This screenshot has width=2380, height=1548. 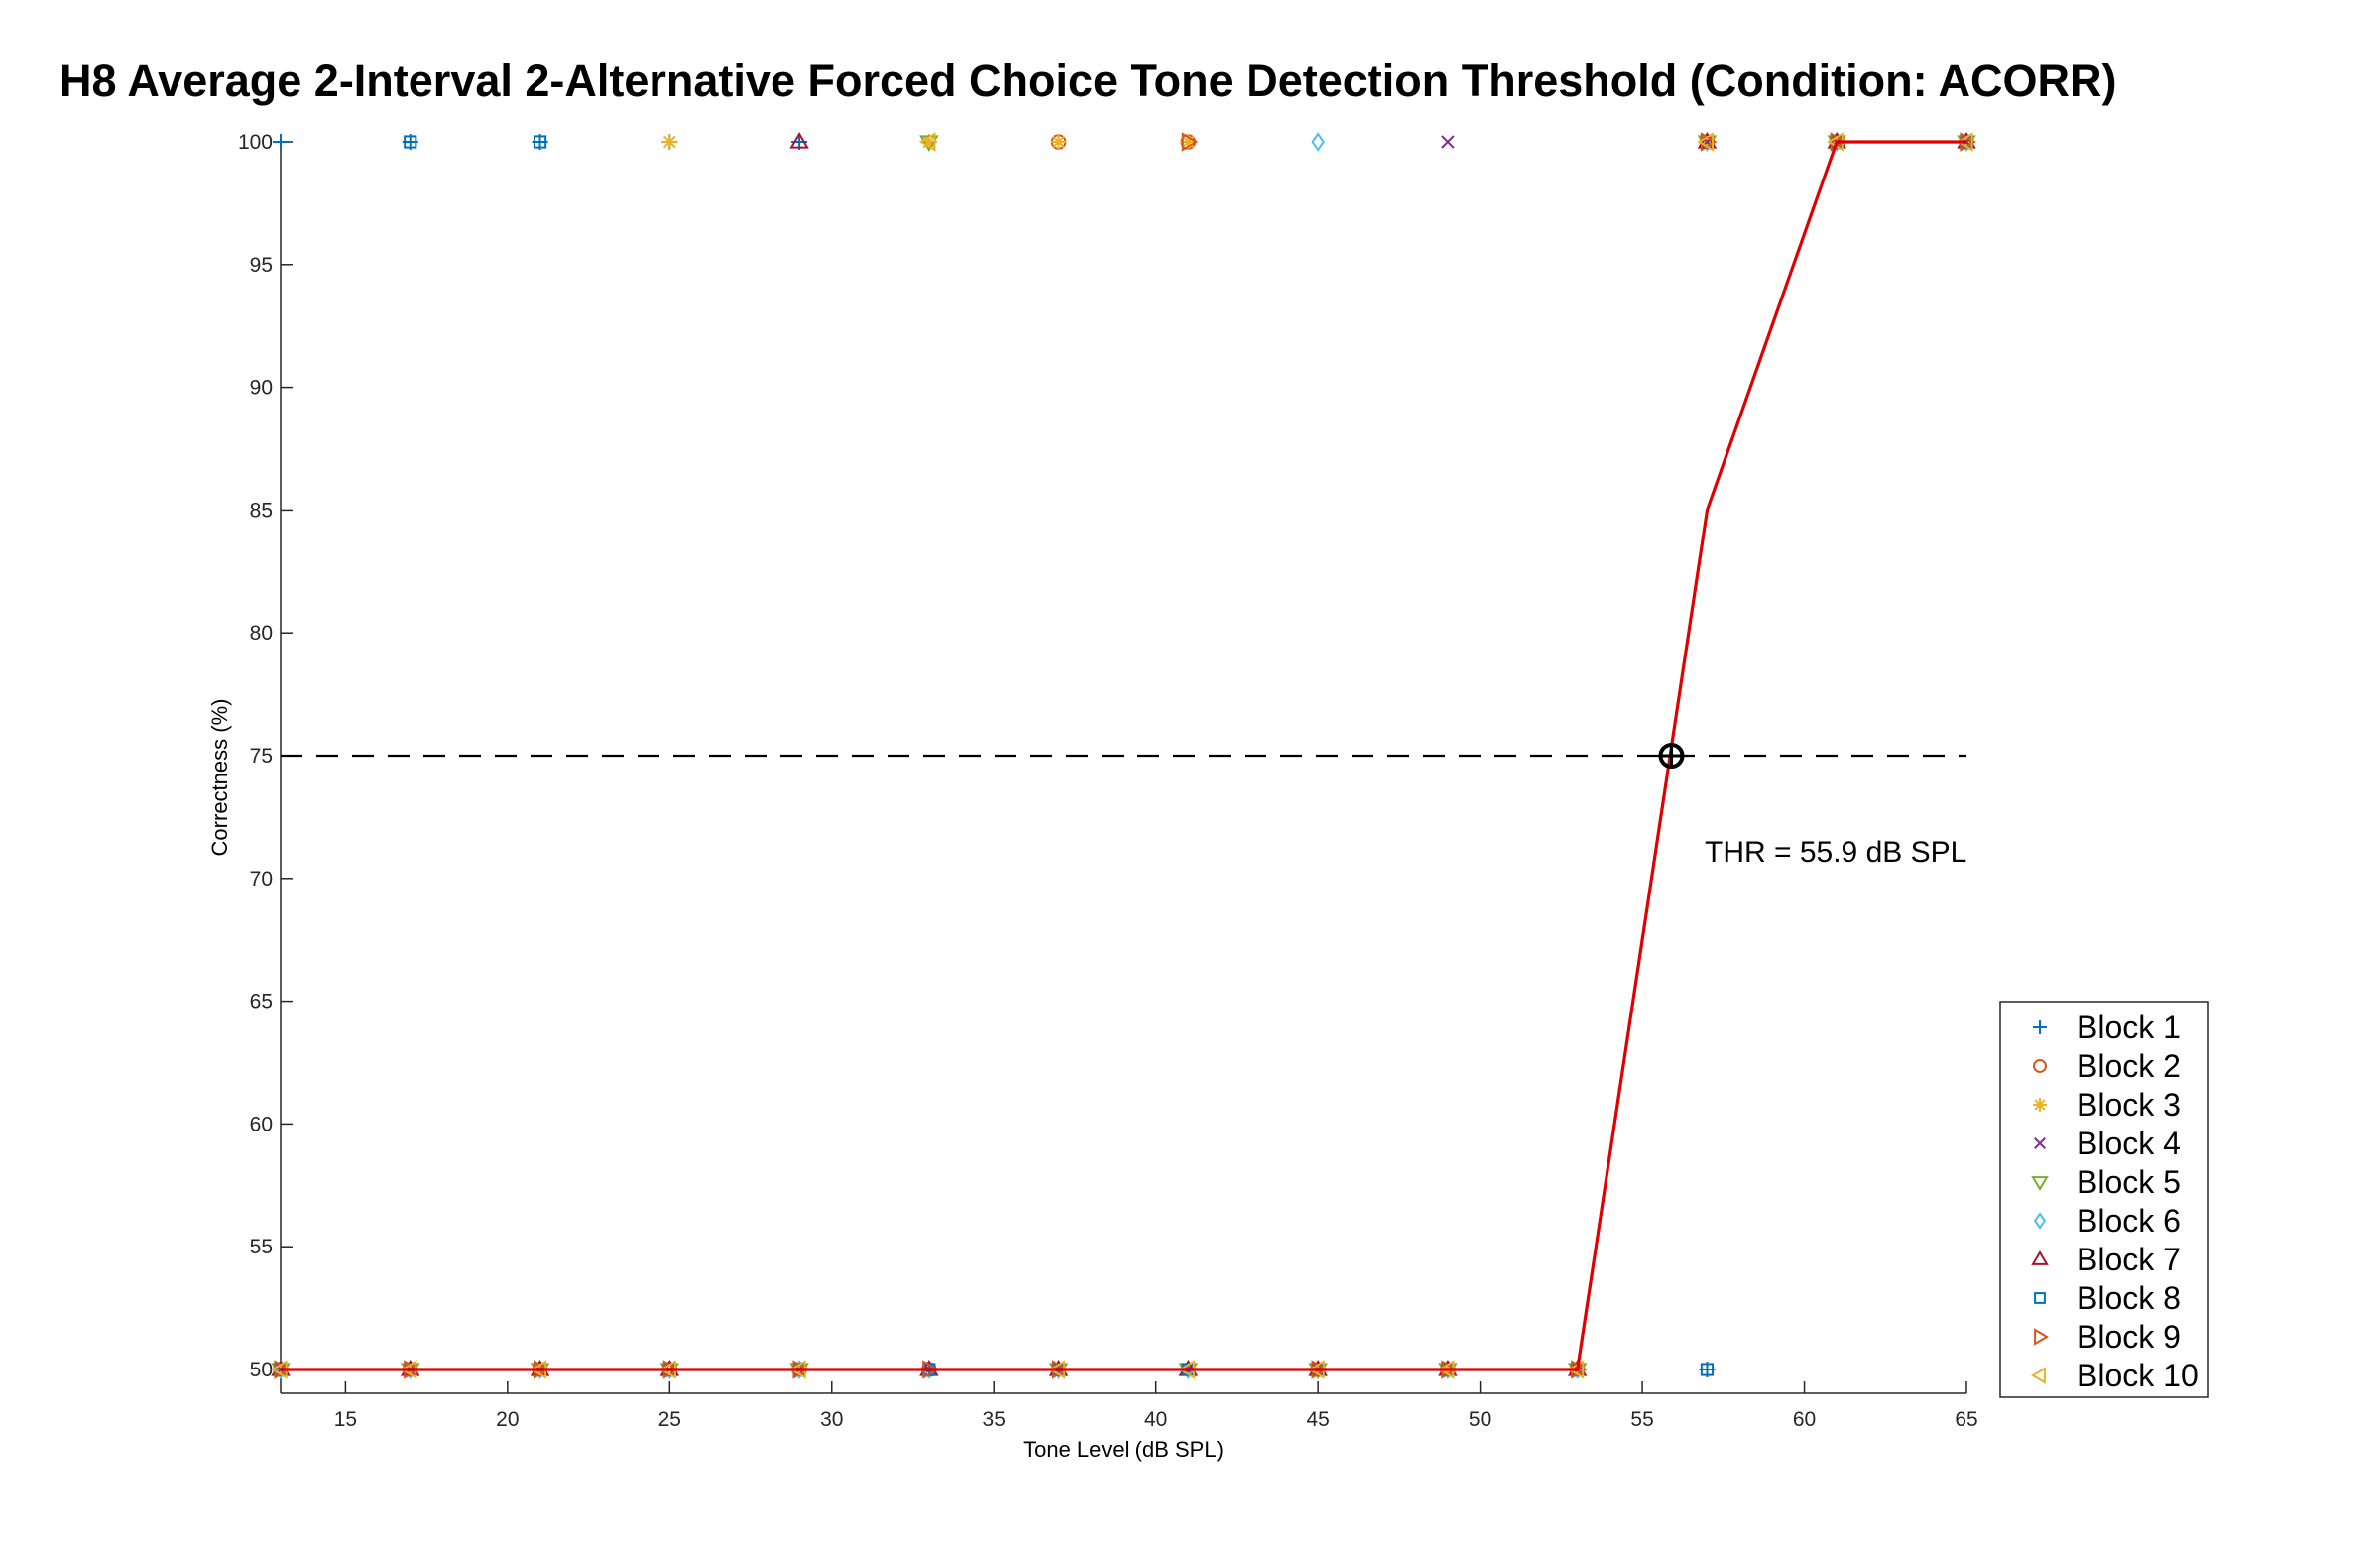 I want to click on x-tick-label: 60, so click(x=1804, y=1419).